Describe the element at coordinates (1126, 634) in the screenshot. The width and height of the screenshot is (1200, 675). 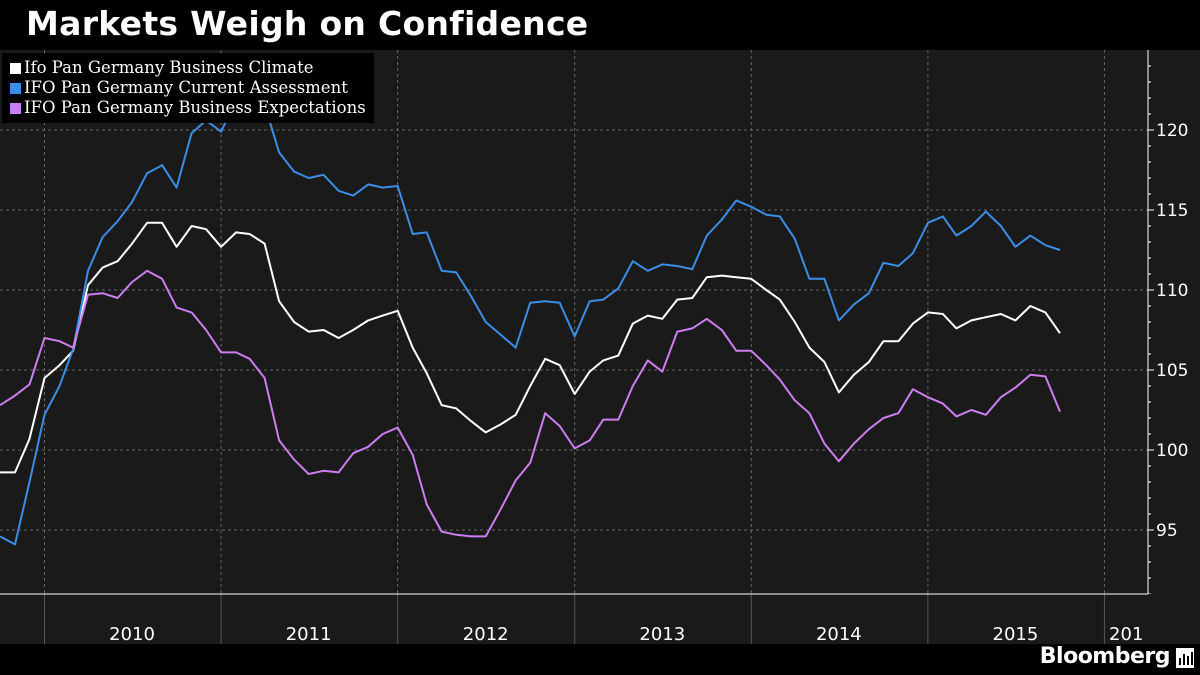
I see `x-tick-label: 201` at that location.